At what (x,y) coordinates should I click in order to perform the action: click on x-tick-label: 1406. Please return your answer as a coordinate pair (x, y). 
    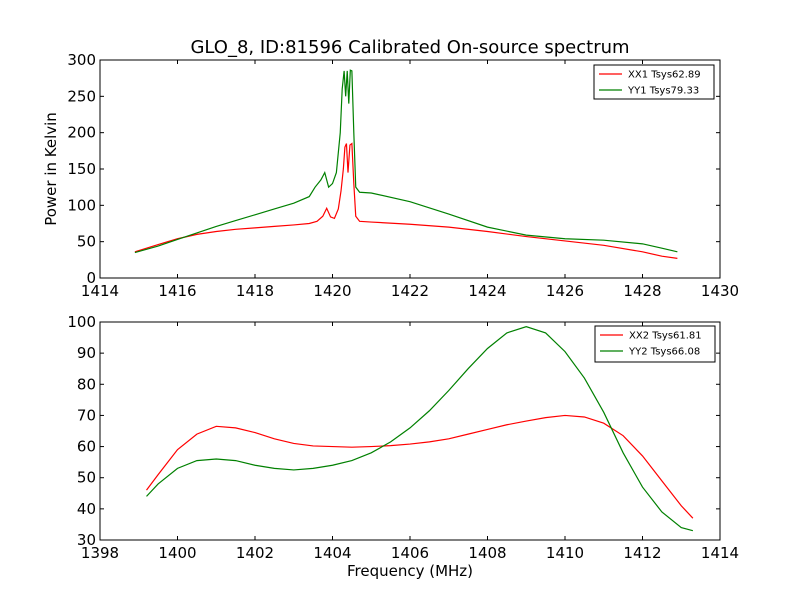
    Looking at the image, I should click on (410, 553).